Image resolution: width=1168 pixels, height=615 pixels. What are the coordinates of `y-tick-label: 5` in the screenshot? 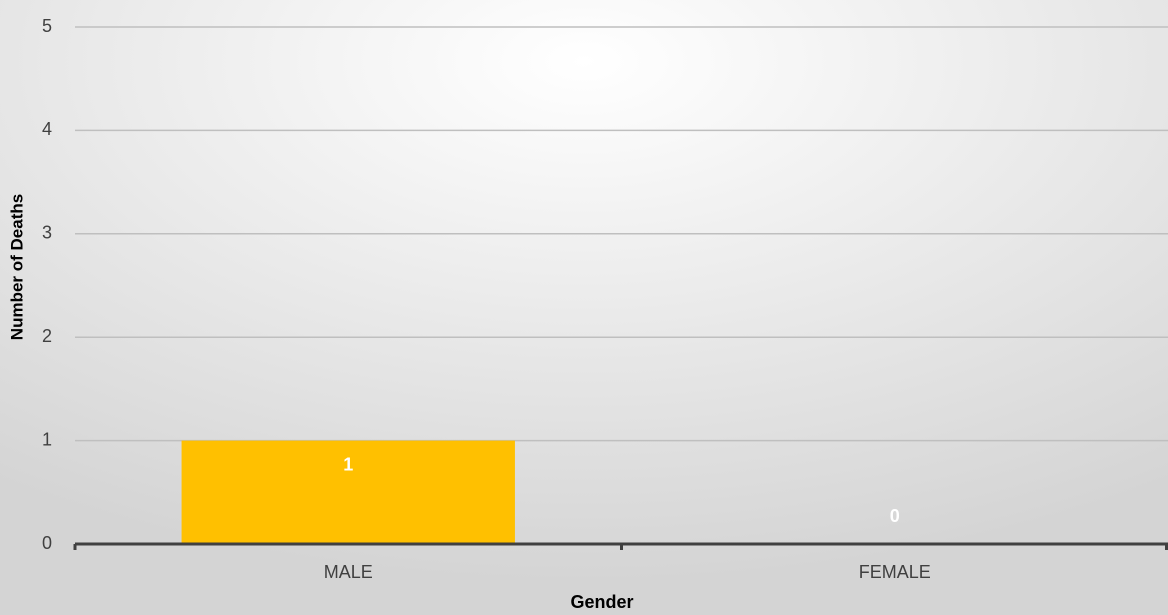 It's located at (47, 26).